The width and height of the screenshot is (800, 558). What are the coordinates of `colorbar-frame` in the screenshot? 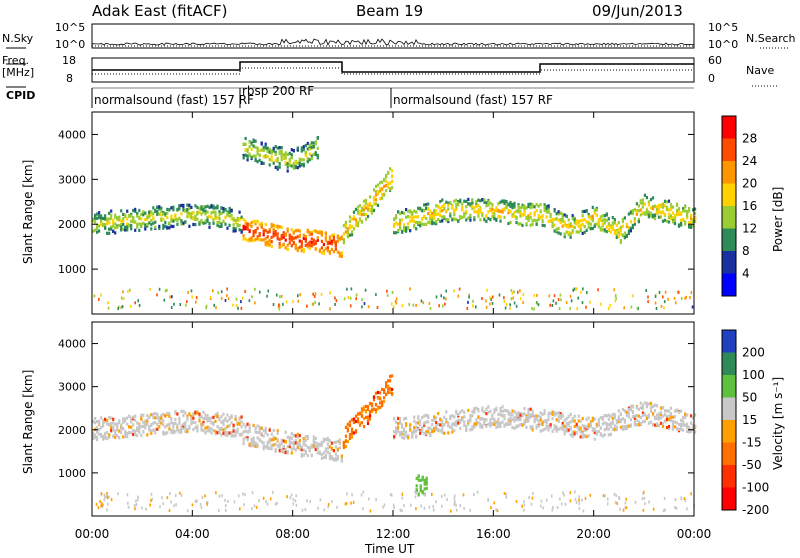 It's located at (729, 420).